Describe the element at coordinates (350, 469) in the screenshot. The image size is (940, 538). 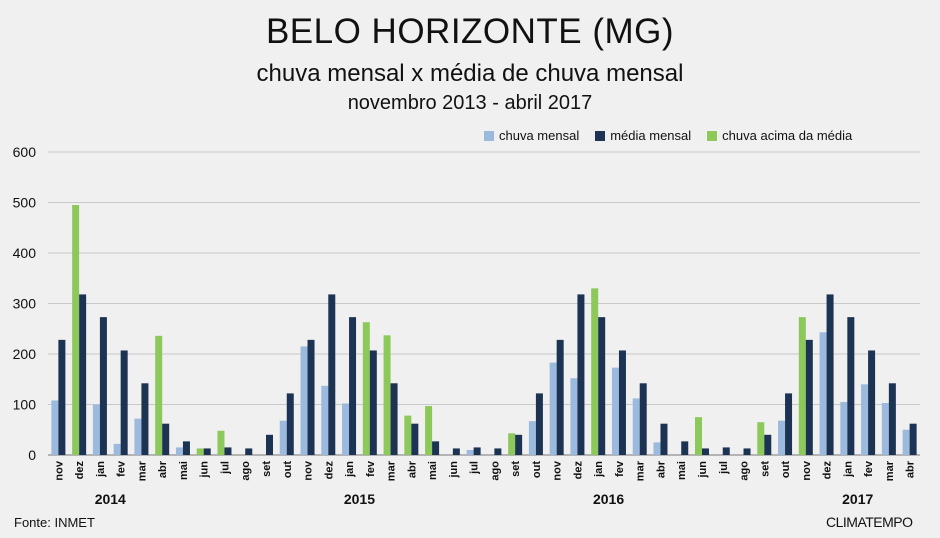
I see `x-tick-label: jan` at that location.